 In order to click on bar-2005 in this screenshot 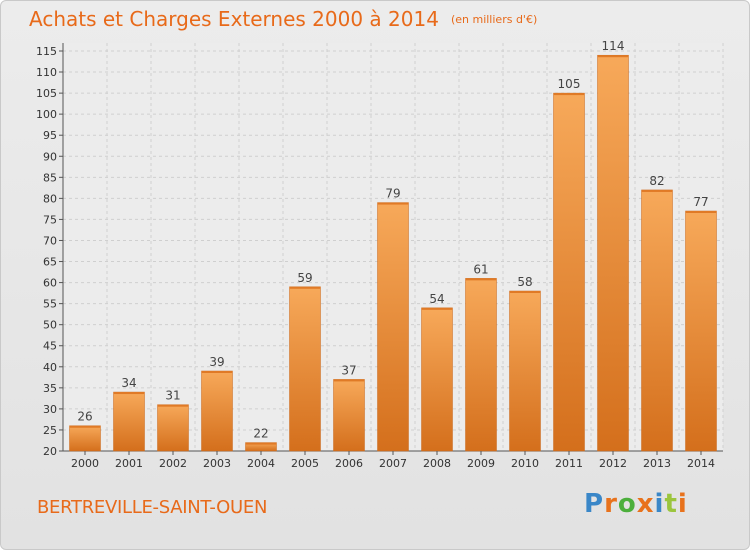, I will do `click(305, 369)`.